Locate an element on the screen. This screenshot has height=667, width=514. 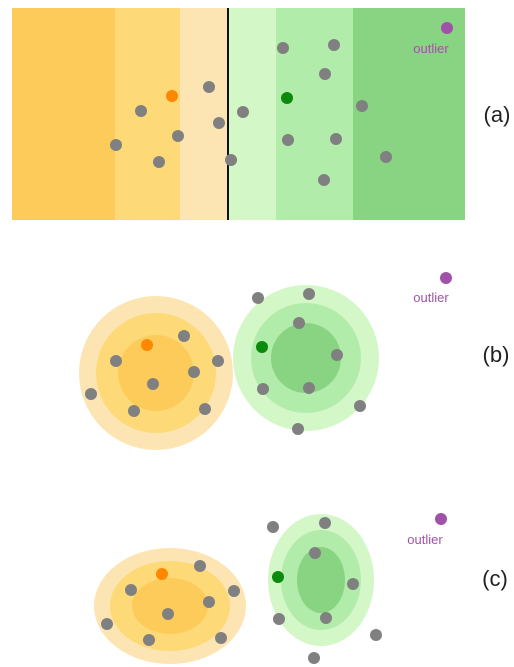
panel-label: (b) is located at coordinates (496, 354).